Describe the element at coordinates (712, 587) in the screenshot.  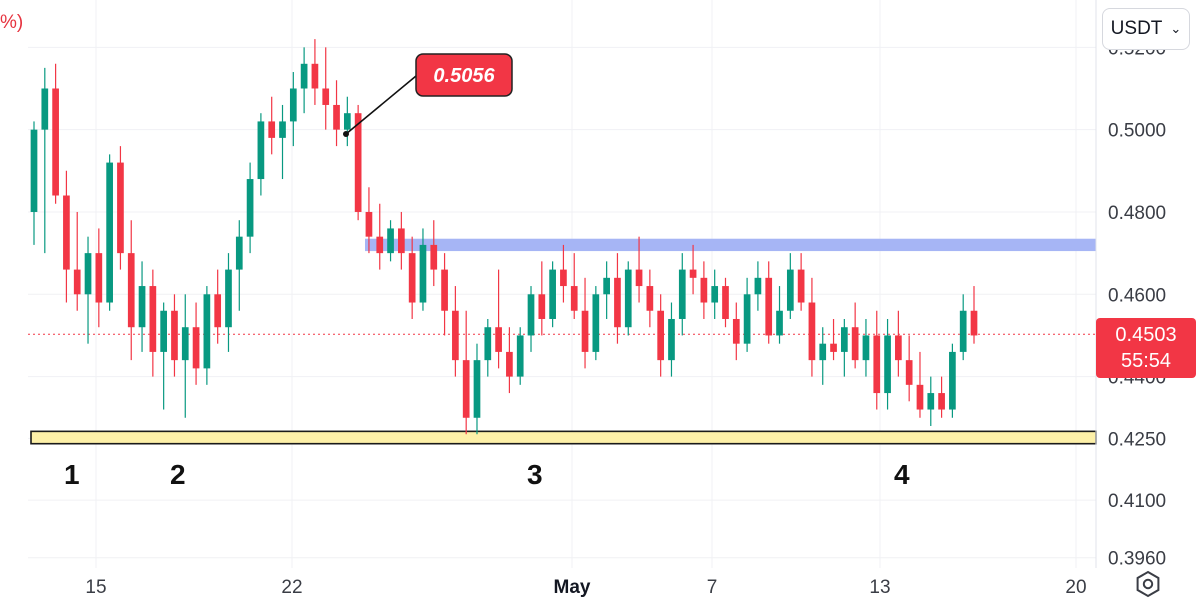
I see `time-tick-label: 7` at that location.